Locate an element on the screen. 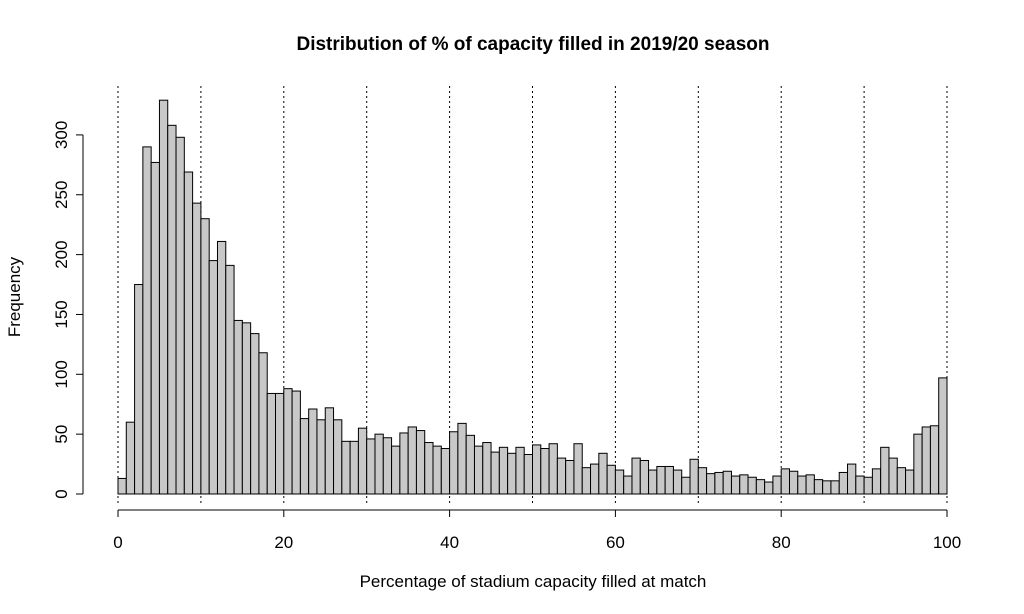  y-tick-label: 100 is located at coordinates (61, 374).